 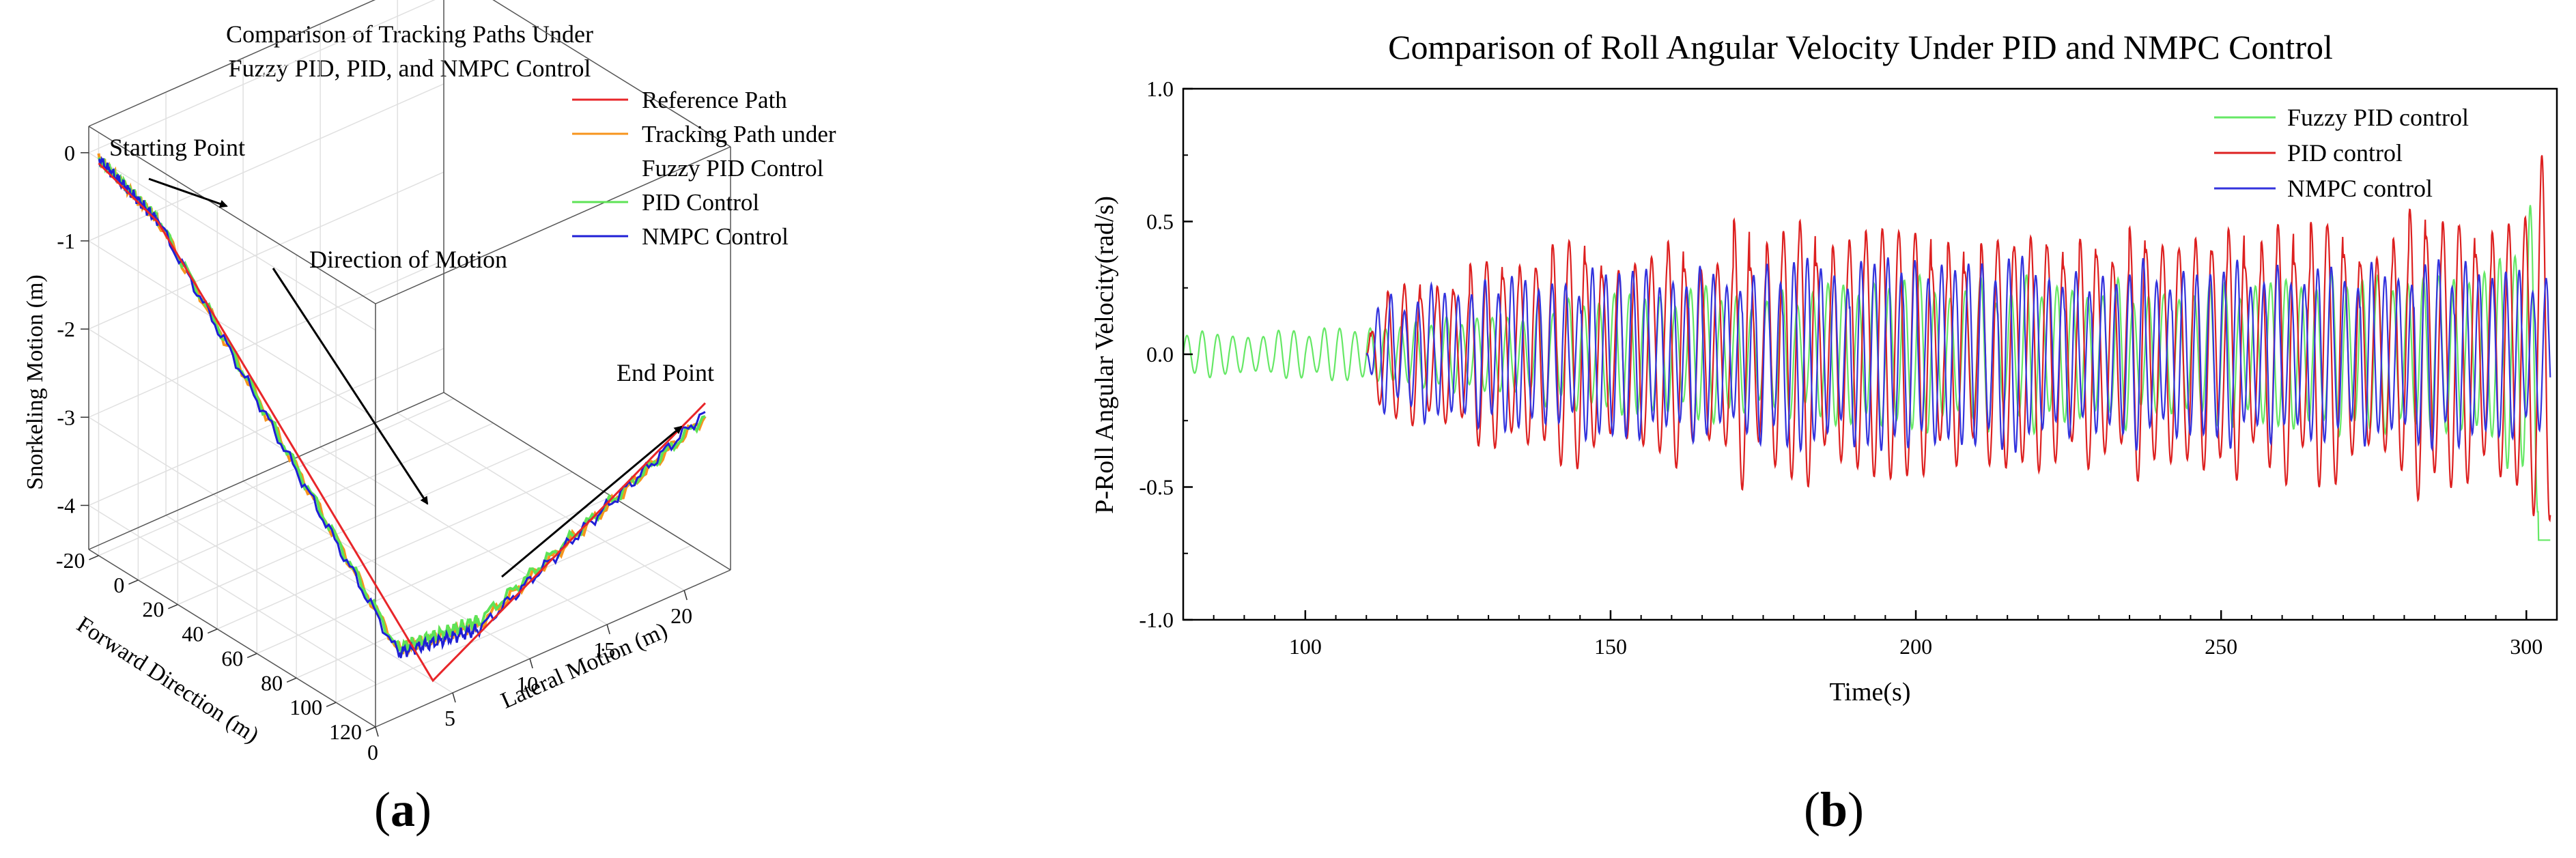 What do you see at coordinates (272, 682) in the screenshot?
I see `x-tick-label: 80` at bounding box center [272, 682].